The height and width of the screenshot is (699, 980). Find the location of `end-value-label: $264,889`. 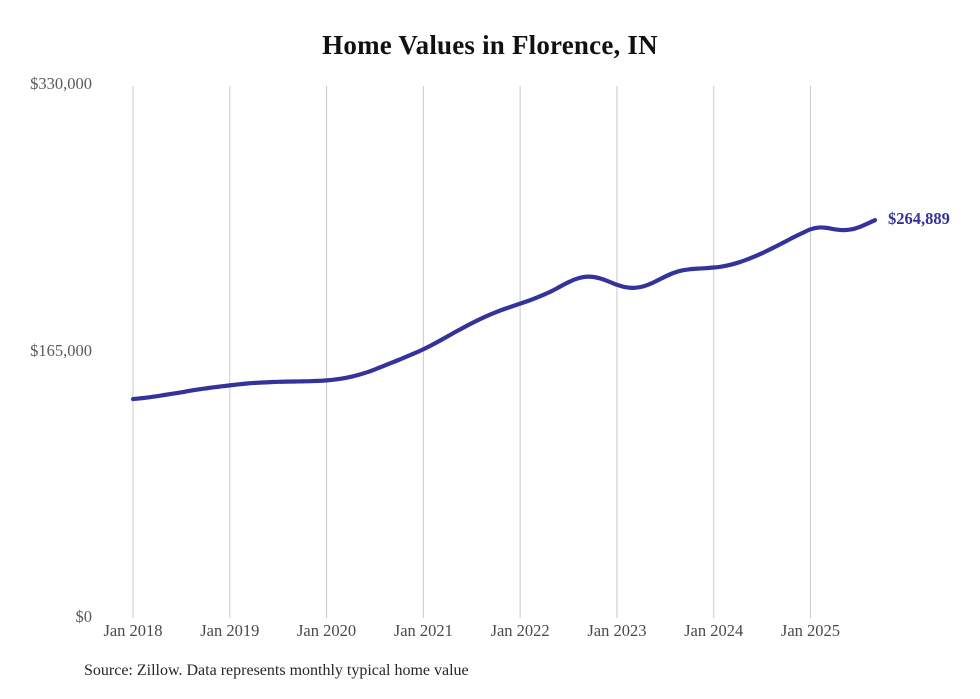

end-value-label: $264,889 is located at coordinates (919, 219).